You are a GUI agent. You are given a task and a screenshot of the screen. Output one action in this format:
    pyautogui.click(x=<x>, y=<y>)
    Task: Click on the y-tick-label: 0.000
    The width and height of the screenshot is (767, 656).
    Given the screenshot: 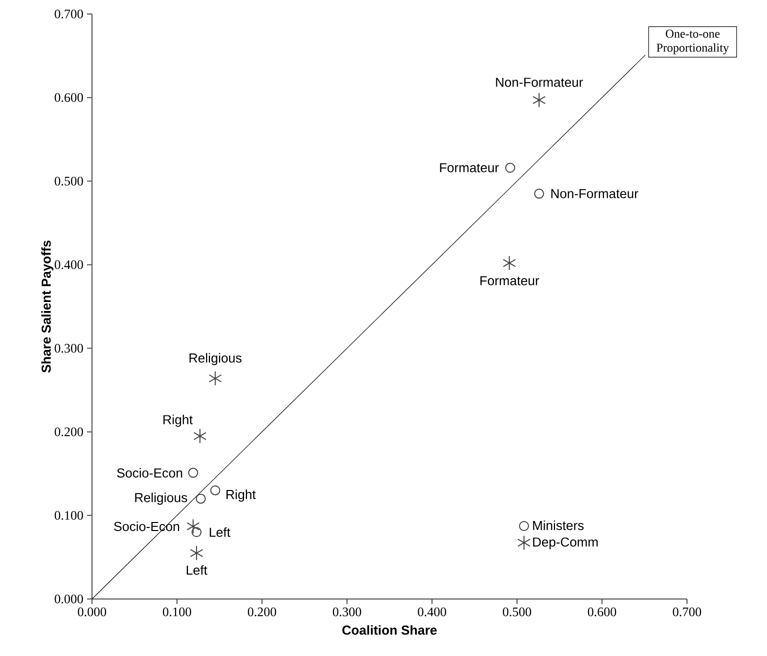 What is the action you would take?
    pyautogui.click(x=68, y=599)
    